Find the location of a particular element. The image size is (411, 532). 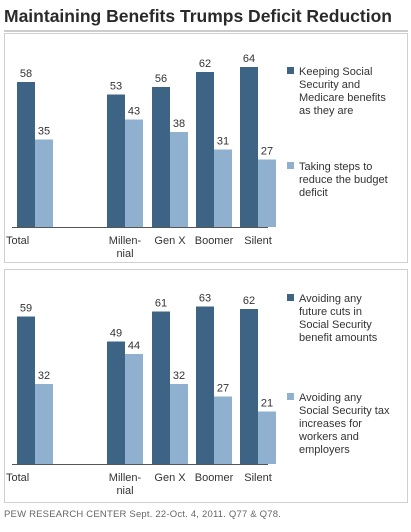

value-label-2-1-2: 32 is located at coordinates (44, 376).